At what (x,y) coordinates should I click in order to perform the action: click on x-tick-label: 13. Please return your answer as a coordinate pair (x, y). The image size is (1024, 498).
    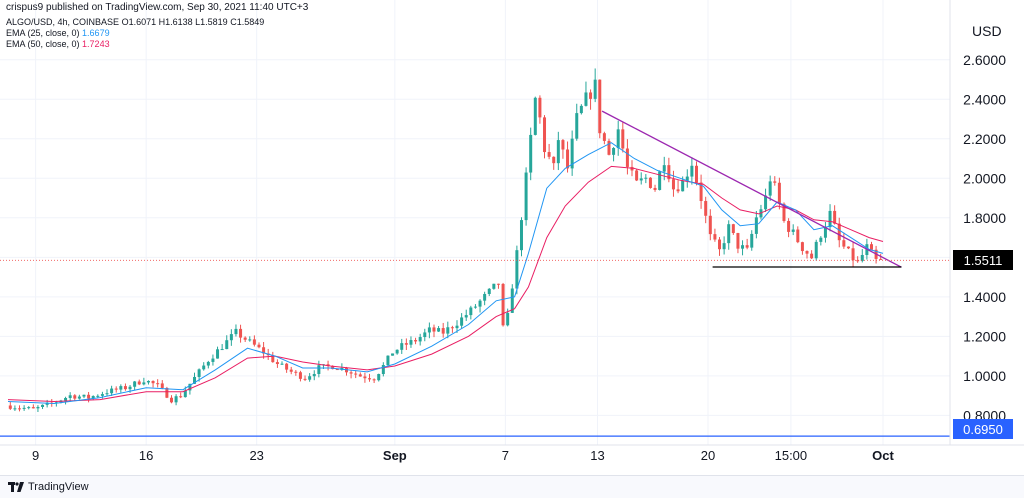
    Looking at the image, I should click on (597, 455).